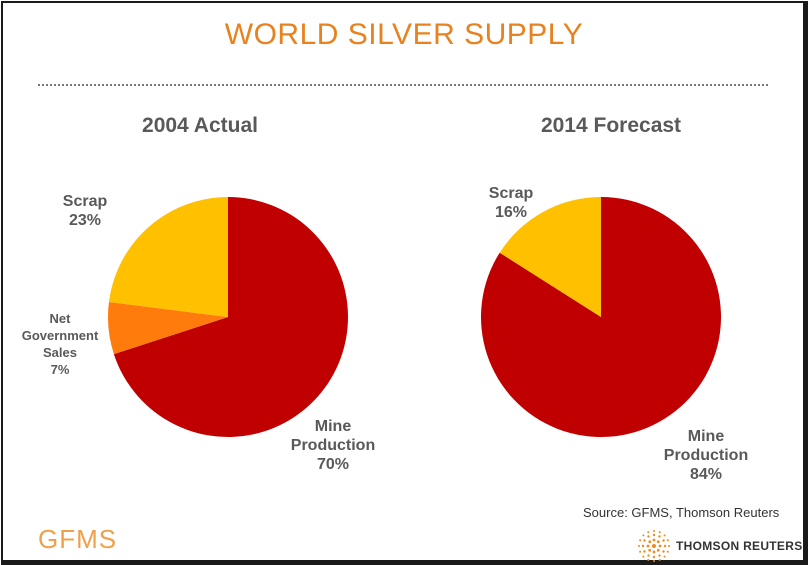 The image size is (808, 565). What do you see at coordinates (200, 125) in the screenshot?
I see `chart-title-2004: 2004 Actual` at bounding box center [200, 125].